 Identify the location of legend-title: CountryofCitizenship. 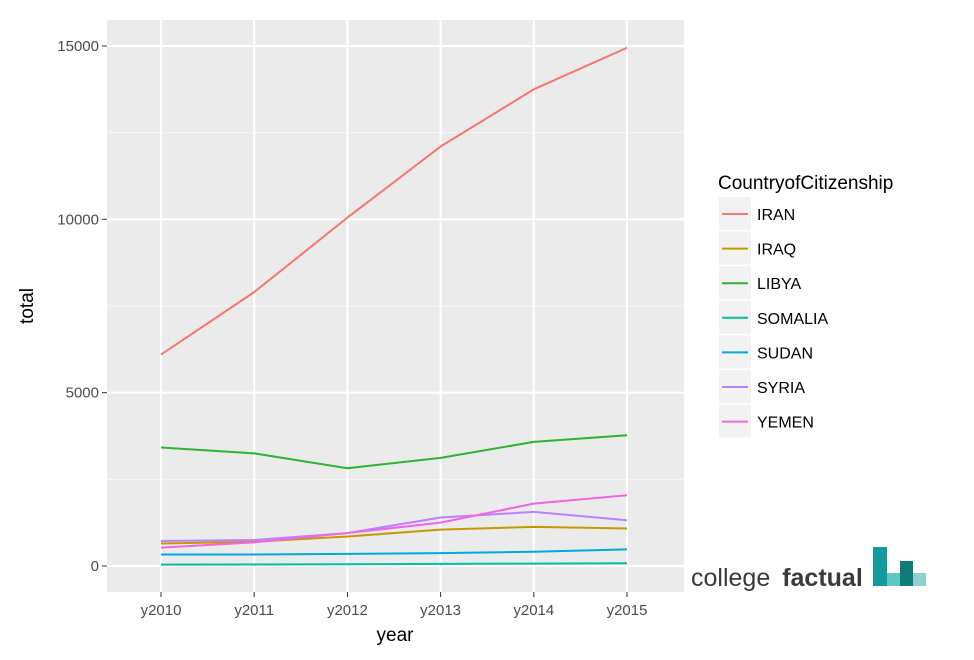
(805, 183).